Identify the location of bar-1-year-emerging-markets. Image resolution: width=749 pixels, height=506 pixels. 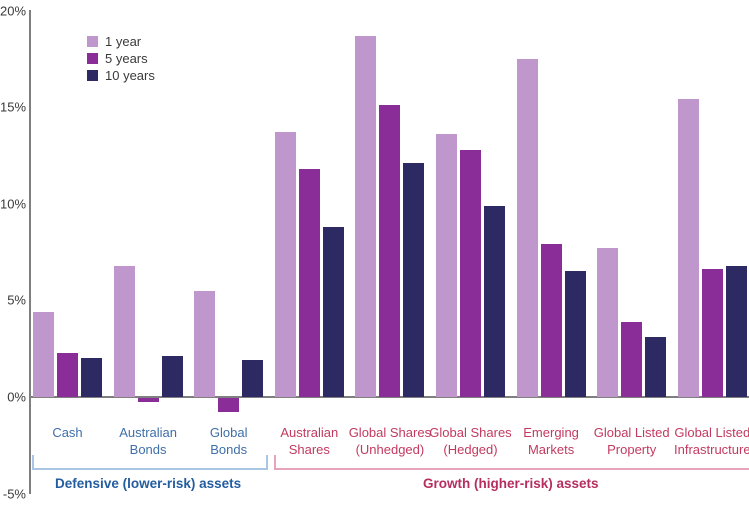
(527, 227).